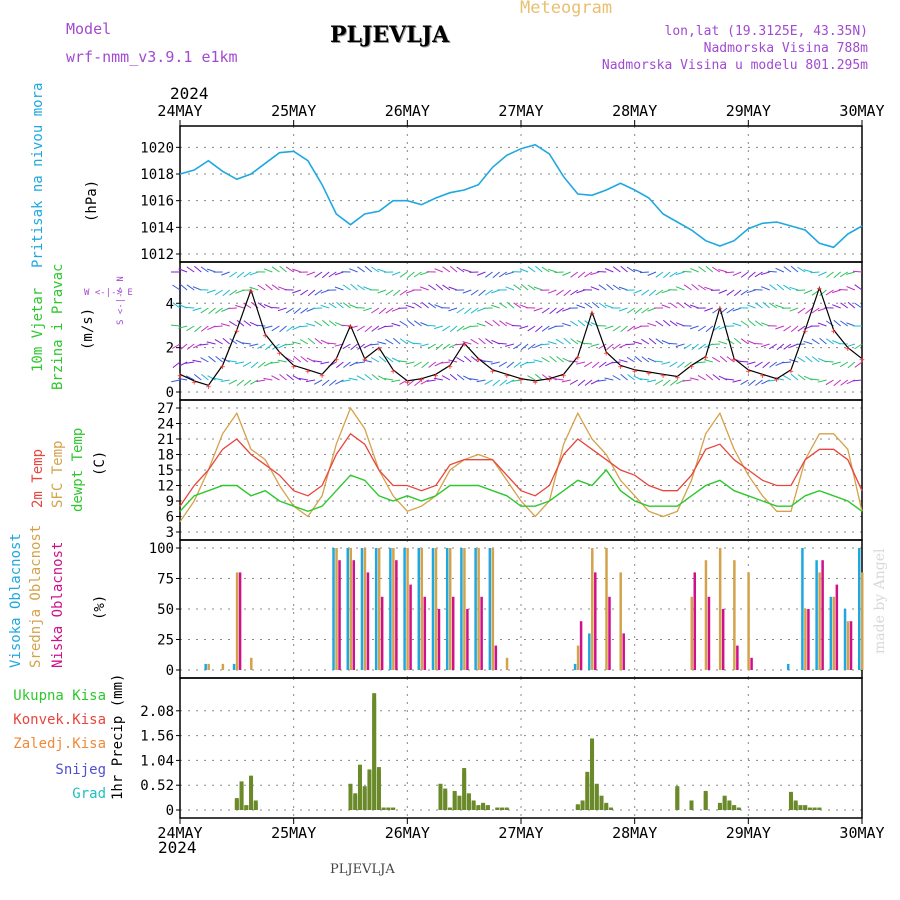  I want to click on panel-frame-cloud, so click(521, 609).